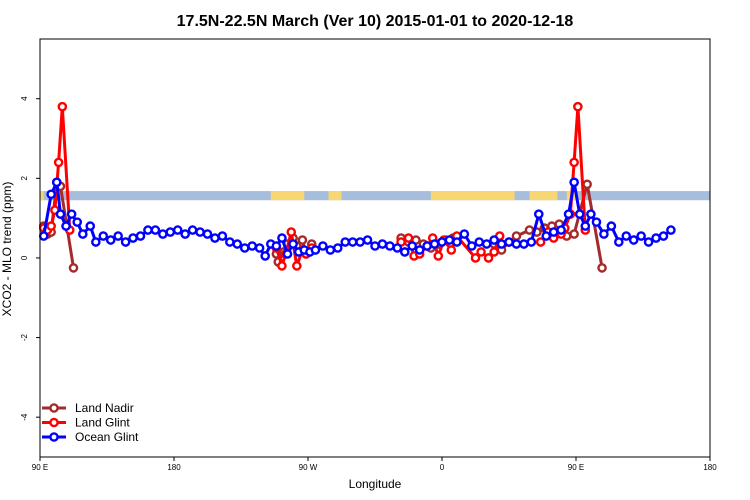  I want to click on legend-label: Ocean Glint, so click(107, 437).